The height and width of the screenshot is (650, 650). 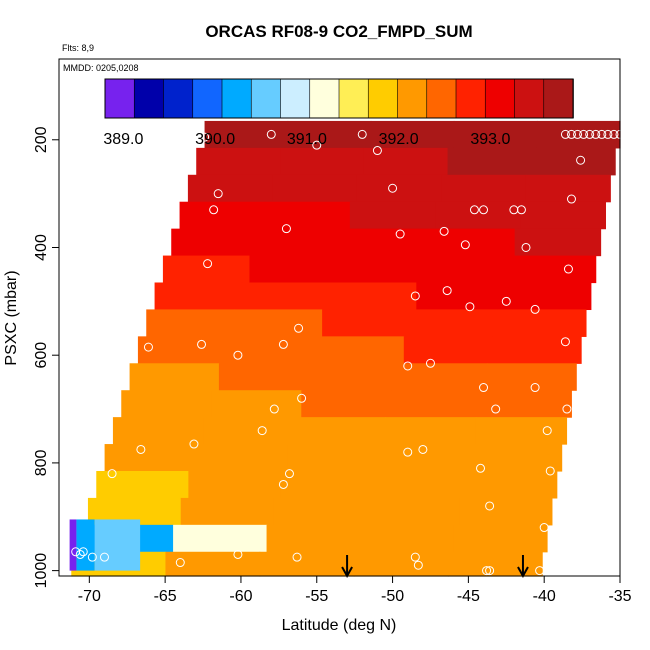 I want to click on colorbar-ticks: 389.0 390.0 391.0 392.0 393.0, so click(x=306, y=139).